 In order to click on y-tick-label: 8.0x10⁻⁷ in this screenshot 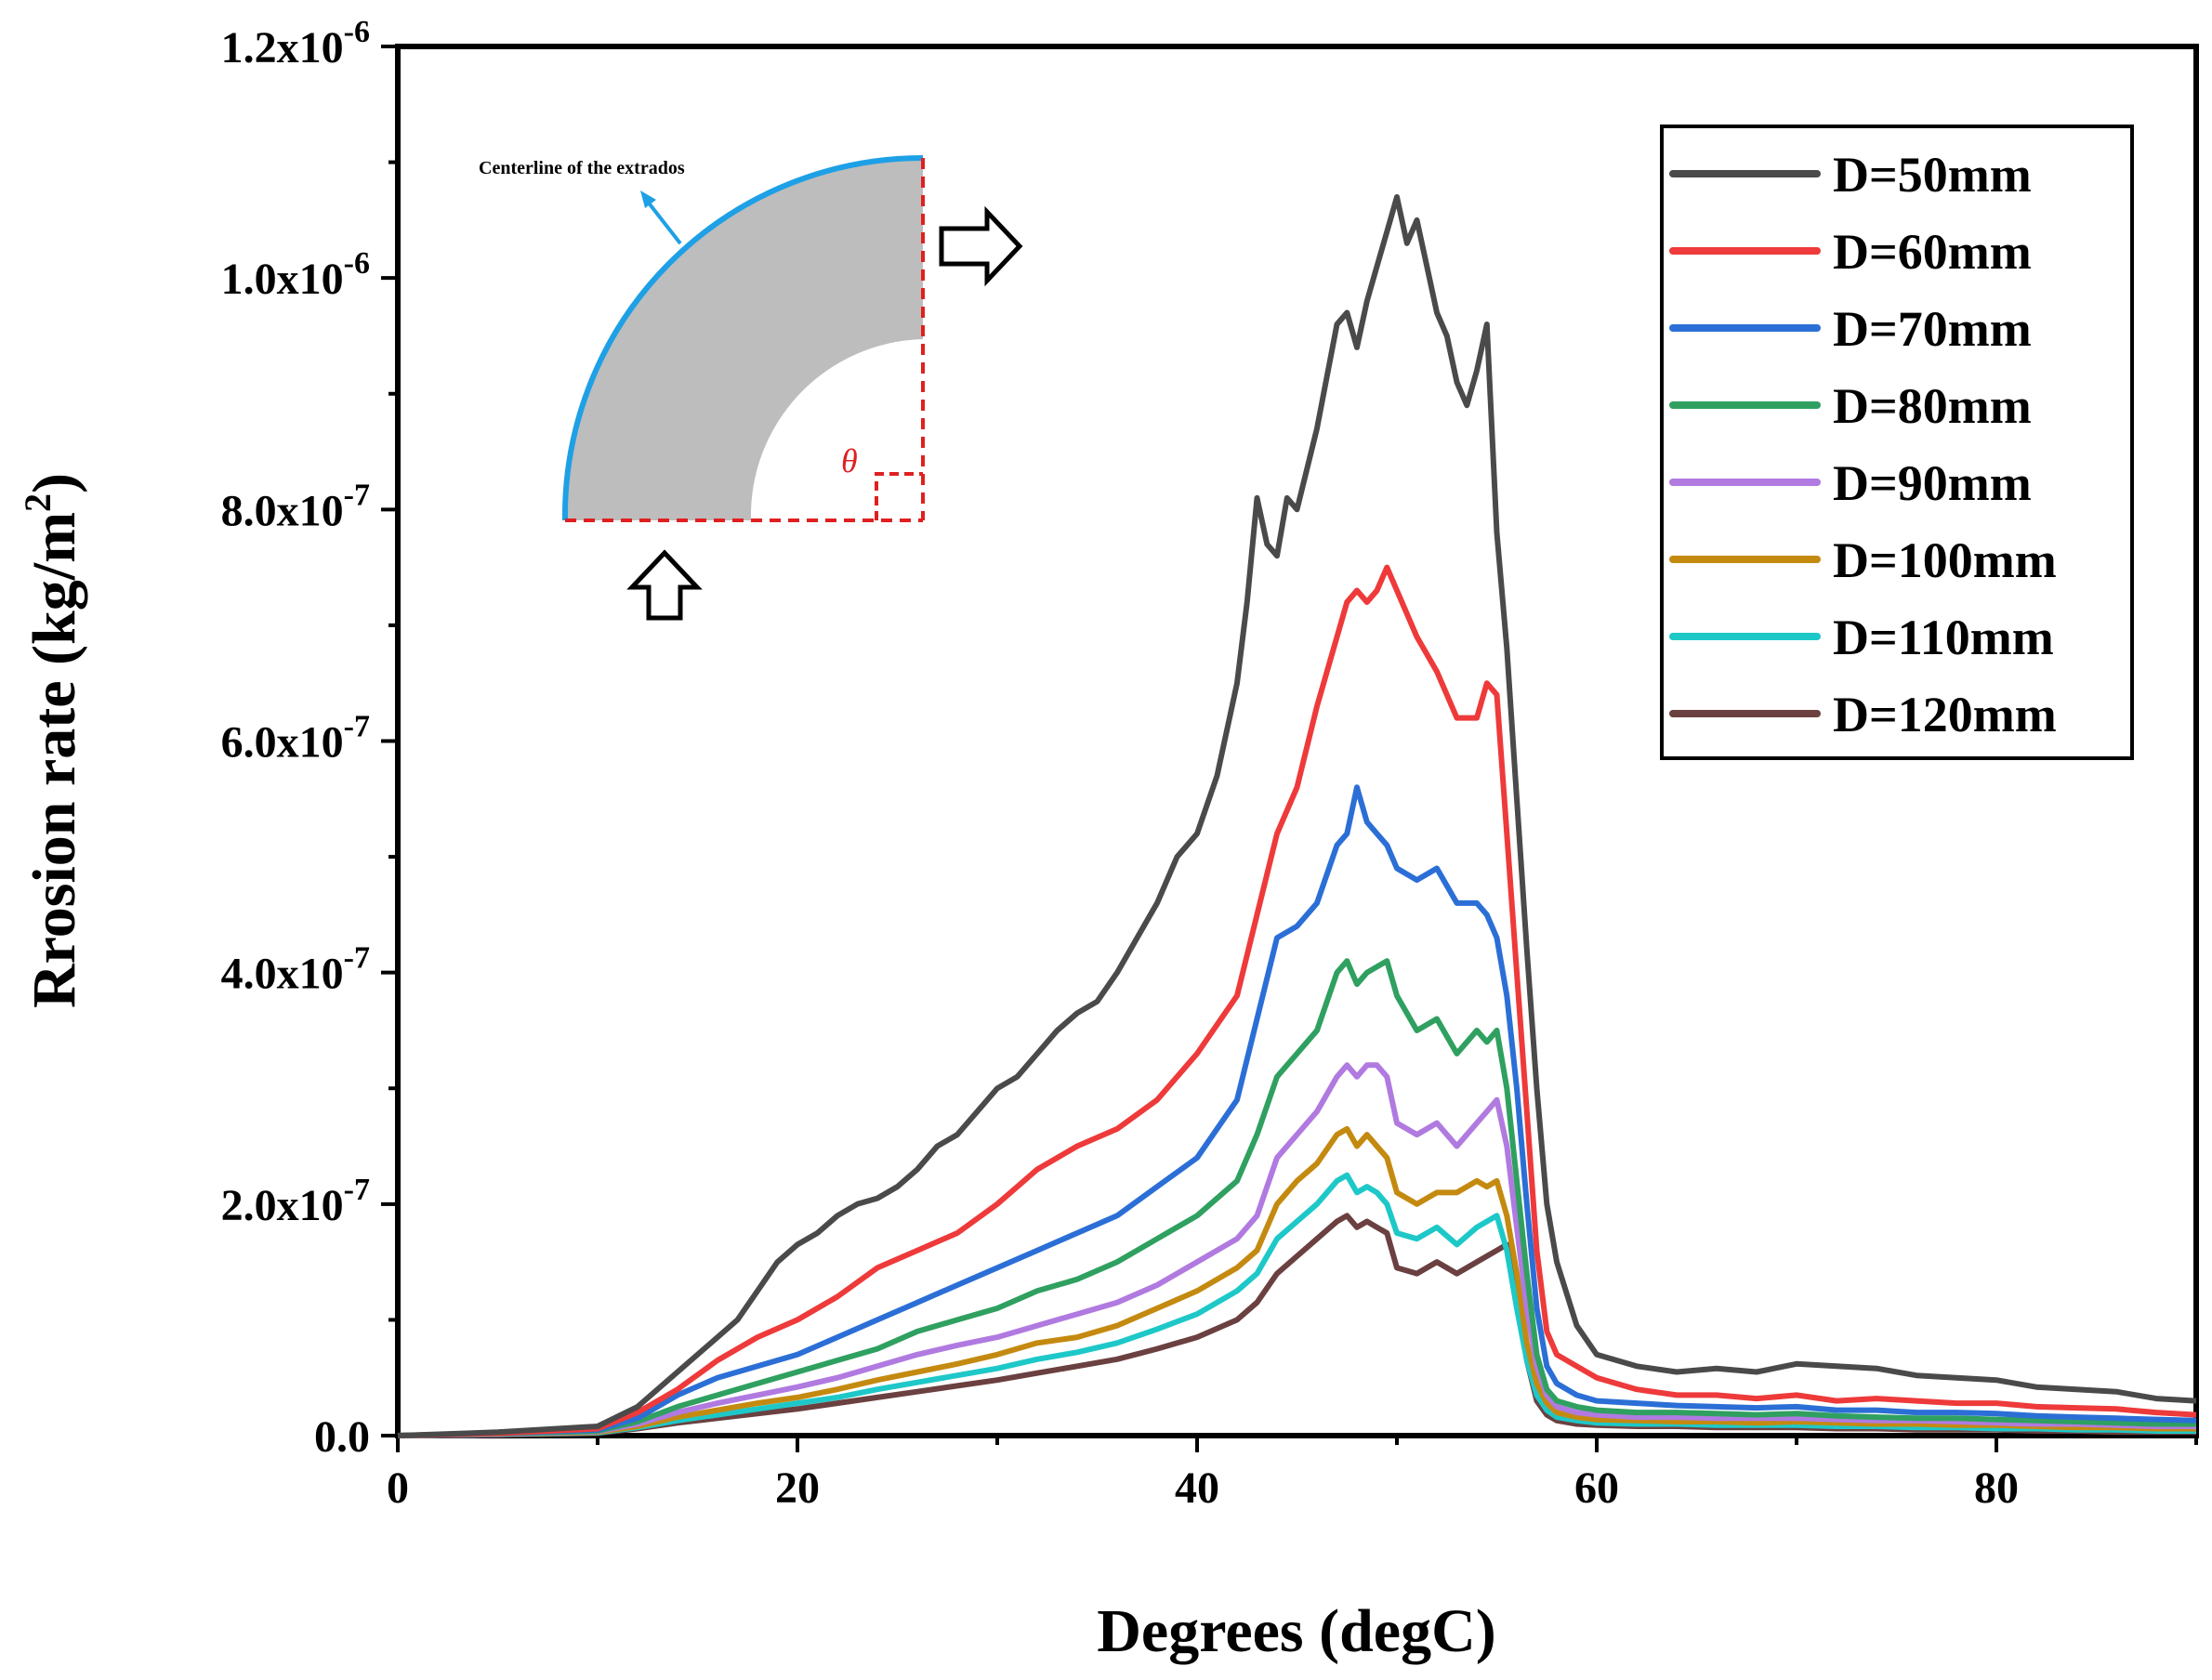, I will do `click(295, 506)`.